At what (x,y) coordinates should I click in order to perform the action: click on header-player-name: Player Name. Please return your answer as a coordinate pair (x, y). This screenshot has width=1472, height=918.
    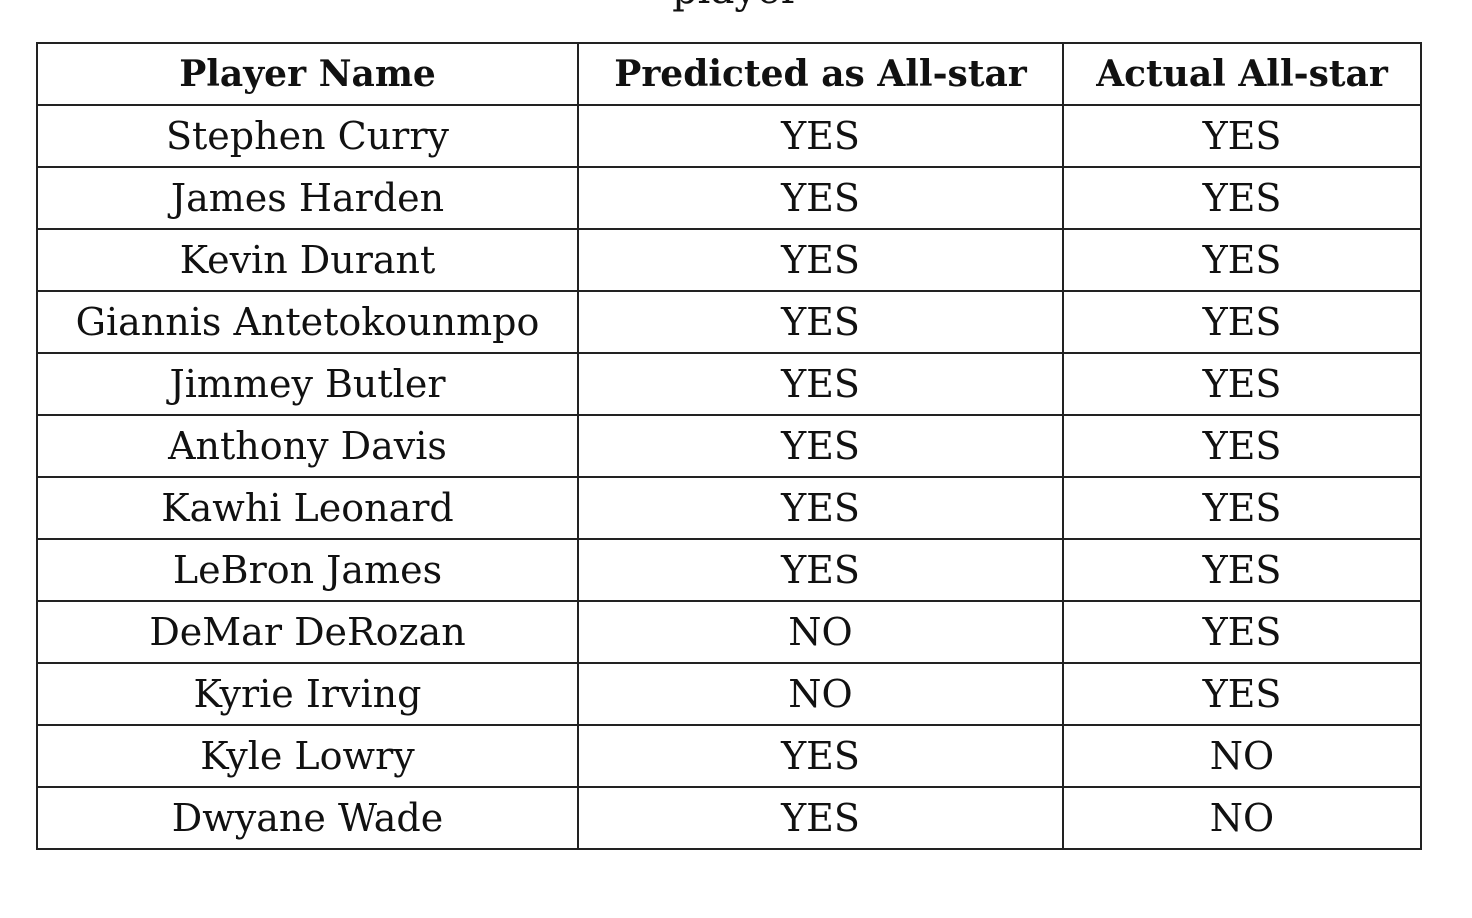
    Looking at the image, I should click on (307, 74).